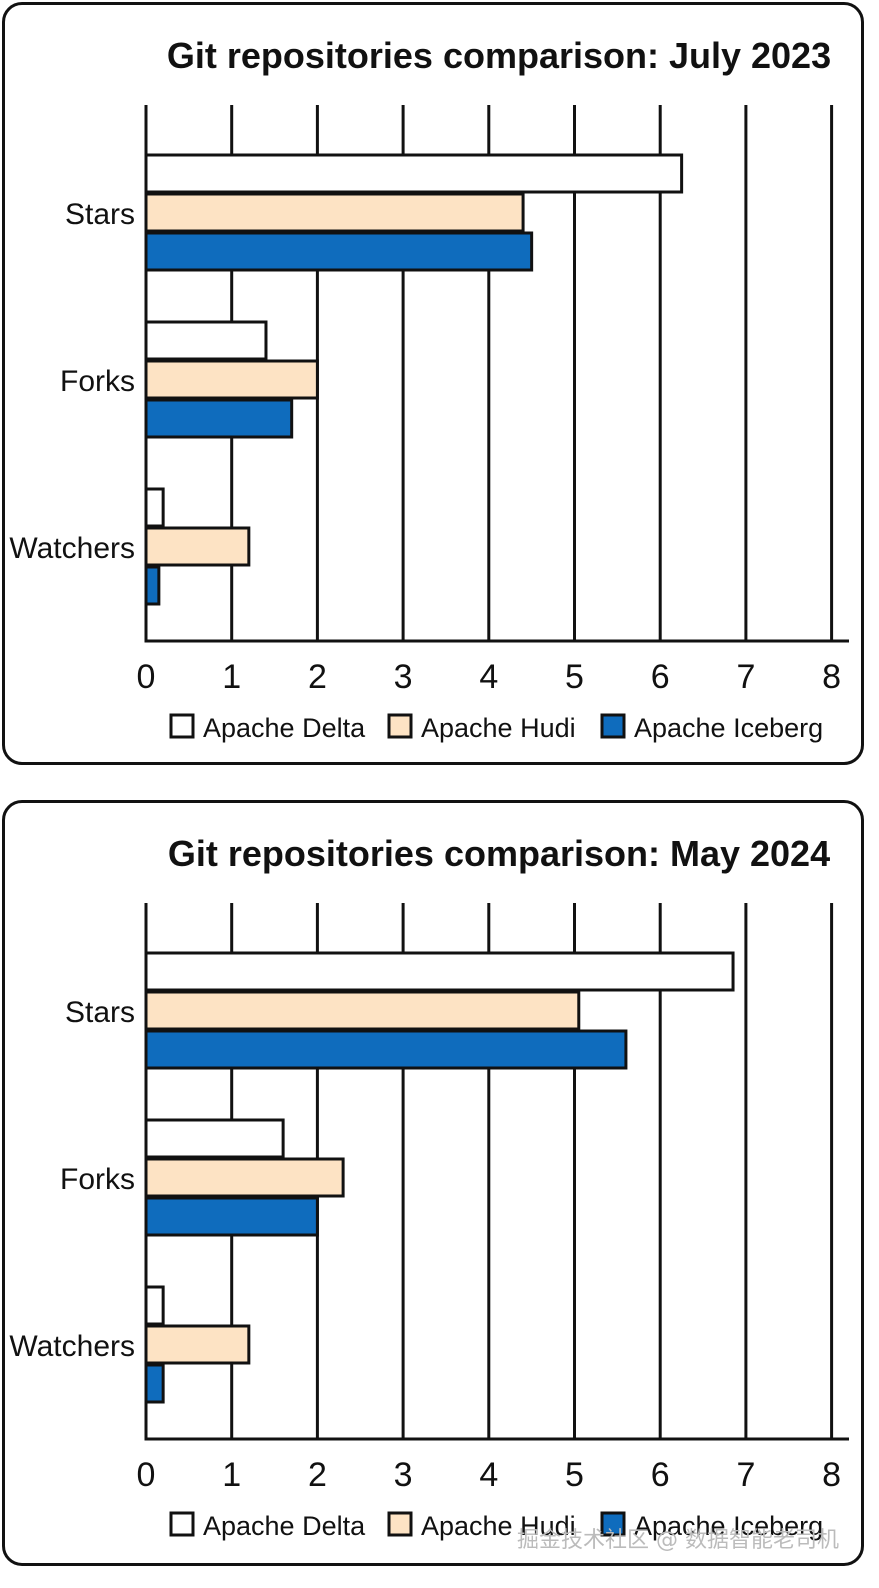 This screenshot has height=1588, width=879. I want to click on watermark-text: 掘金技术社区 @ 数据智能老司机, so click(678, 1540).